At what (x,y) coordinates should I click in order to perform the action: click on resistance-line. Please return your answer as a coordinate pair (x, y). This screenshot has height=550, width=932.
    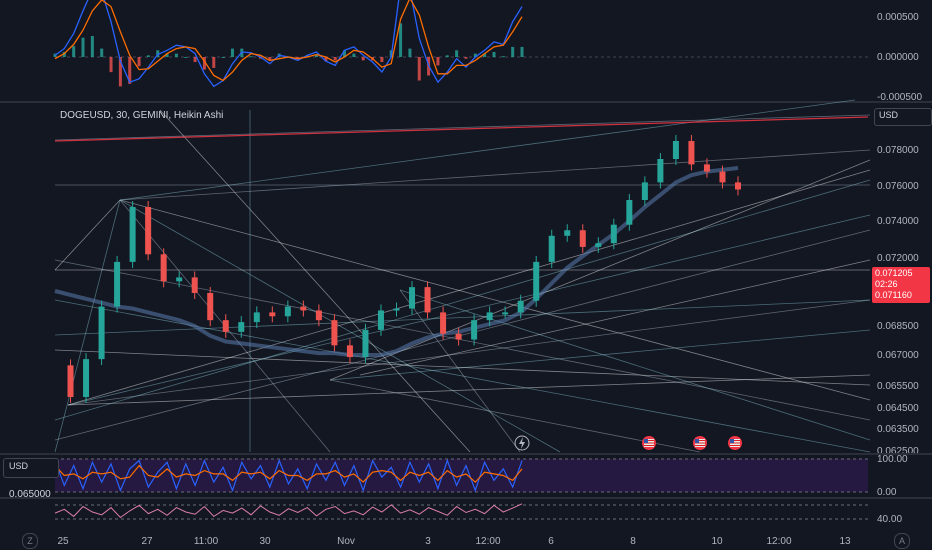
    Looking at the image, I should click on (461, 129).